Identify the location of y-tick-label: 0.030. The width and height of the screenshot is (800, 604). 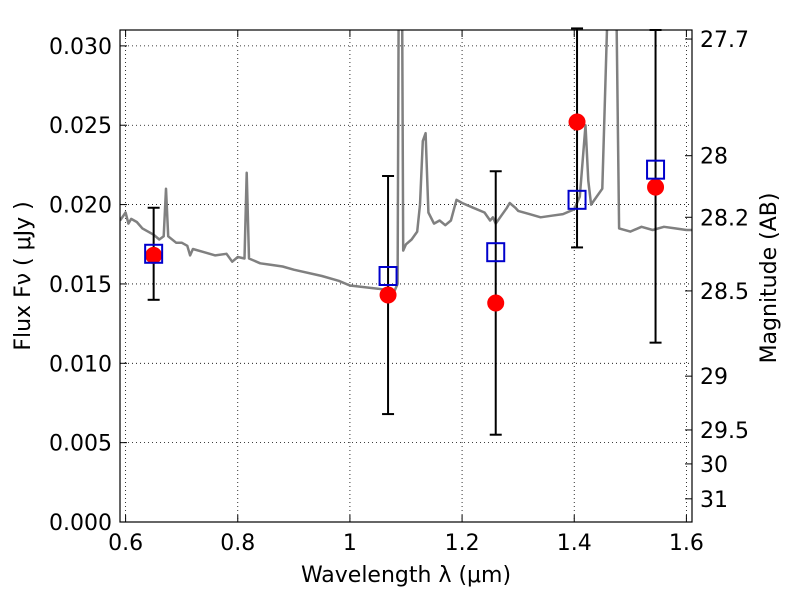
(80, 47).